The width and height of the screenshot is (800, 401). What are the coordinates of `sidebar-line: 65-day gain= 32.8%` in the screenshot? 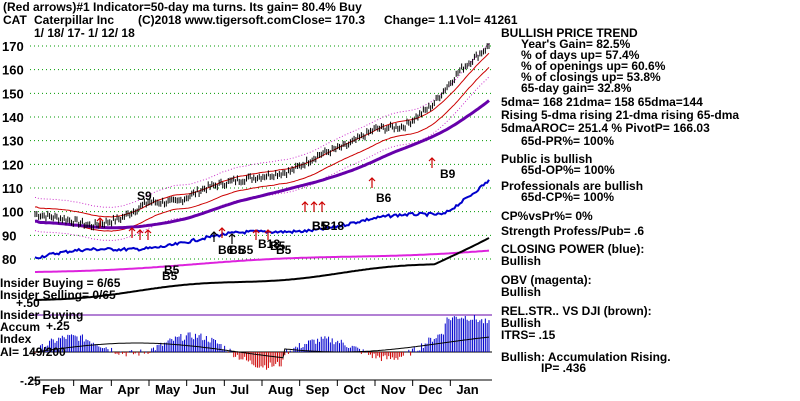 It's located at (576, 88).